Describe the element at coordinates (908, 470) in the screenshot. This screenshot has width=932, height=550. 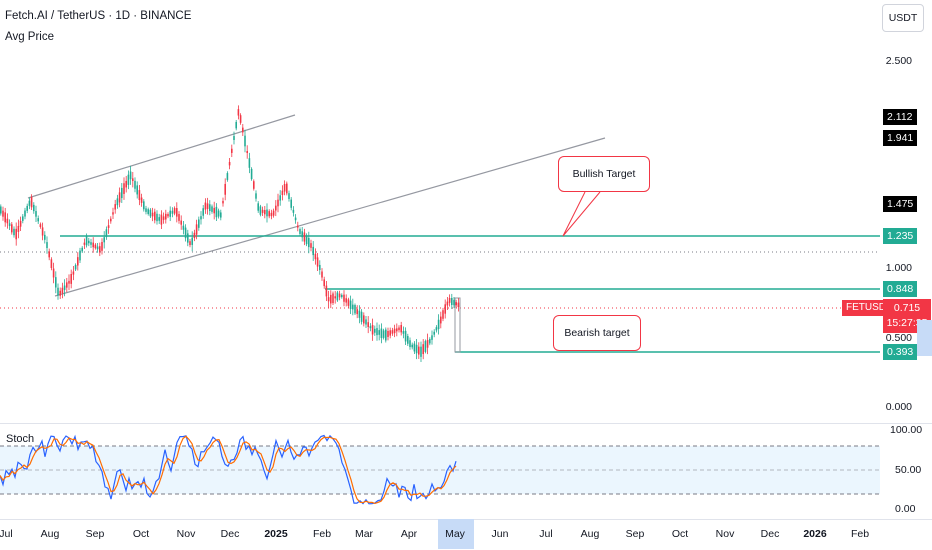
I see `stoch-tick: 50.00` at that location.